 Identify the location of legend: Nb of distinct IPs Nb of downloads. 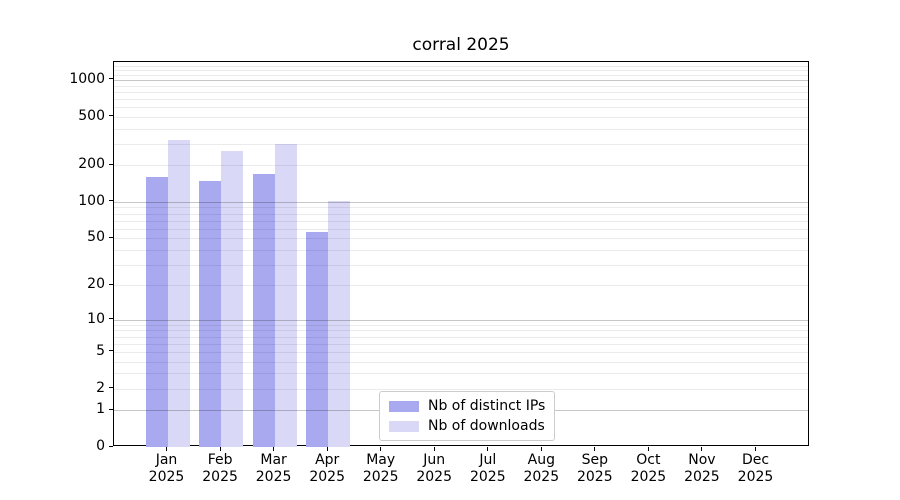
(467, 416).